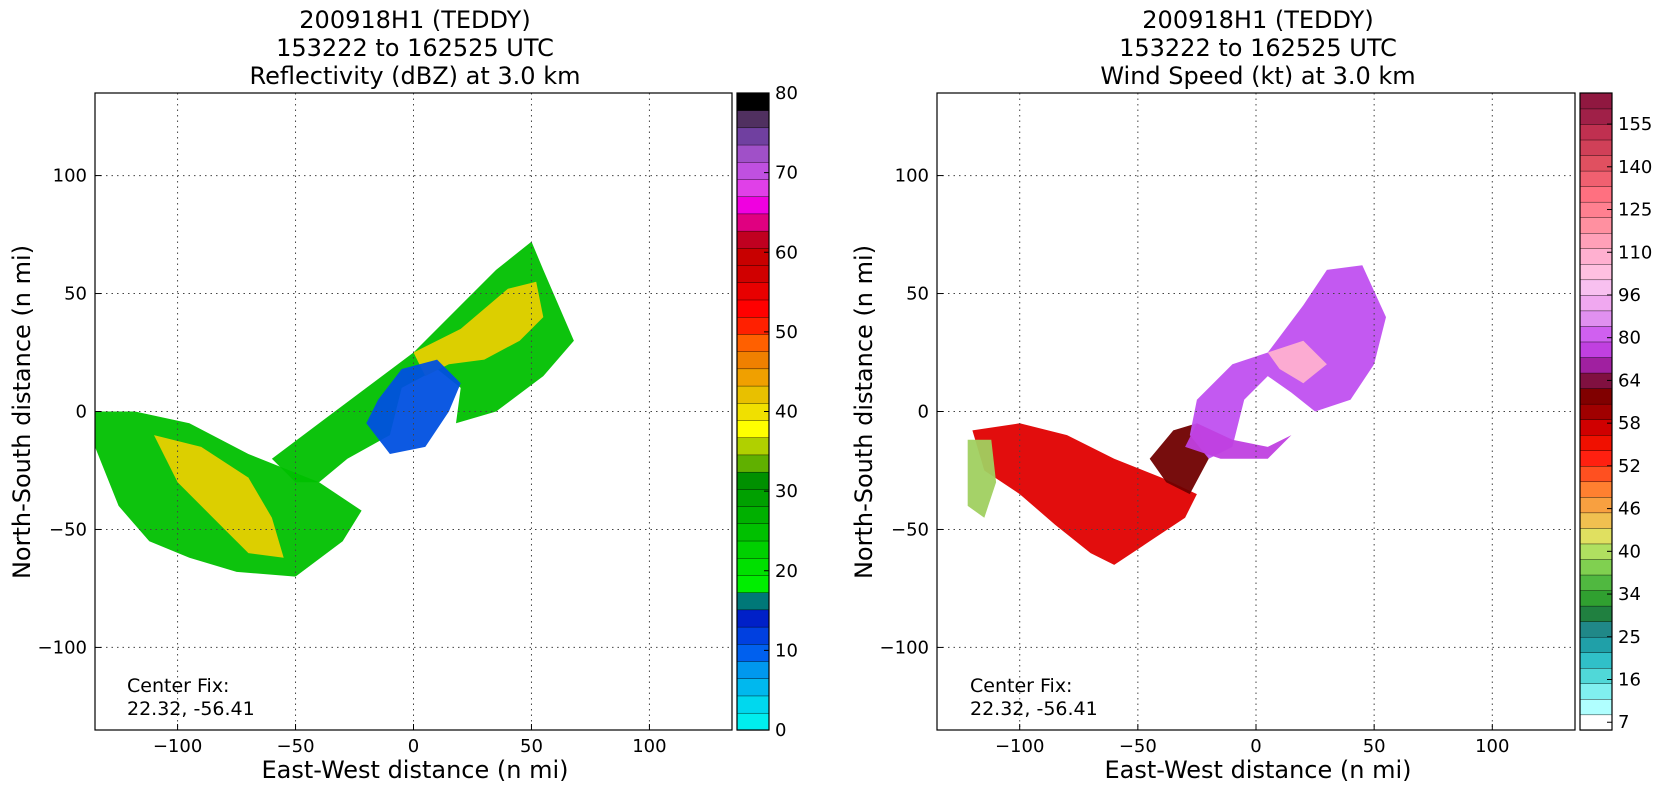 The image size is (1654, 791). What do you see at coordinates (178, 686) in the screenshot?
I see `reflectivity-annotation-line-1: Center Fix:` at bounding box center [178, 686].